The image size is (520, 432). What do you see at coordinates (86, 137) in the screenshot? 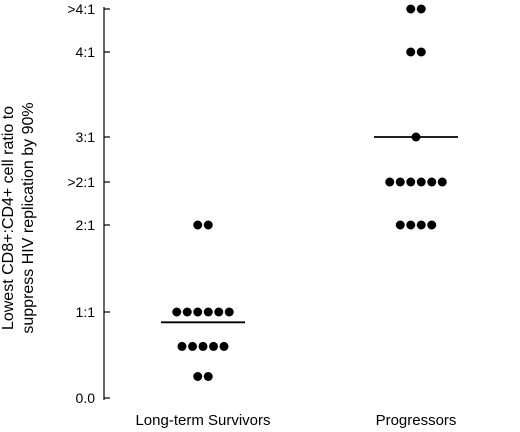
I see `y-tick-label: 3:1` at bounding box center [86, 137].